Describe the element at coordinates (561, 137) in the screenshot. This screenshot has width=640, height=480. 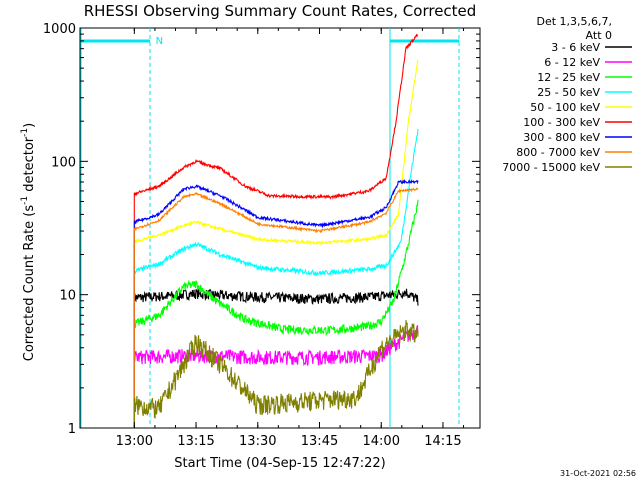
I see `legend-label: 300 - 800 keV` at that location.